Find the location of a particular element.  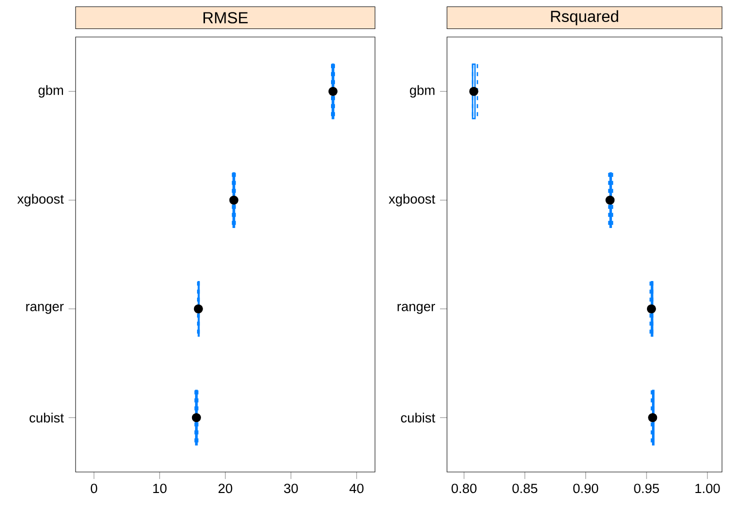

x-tick-label: 0.80 is located at coordinates (464, 489).